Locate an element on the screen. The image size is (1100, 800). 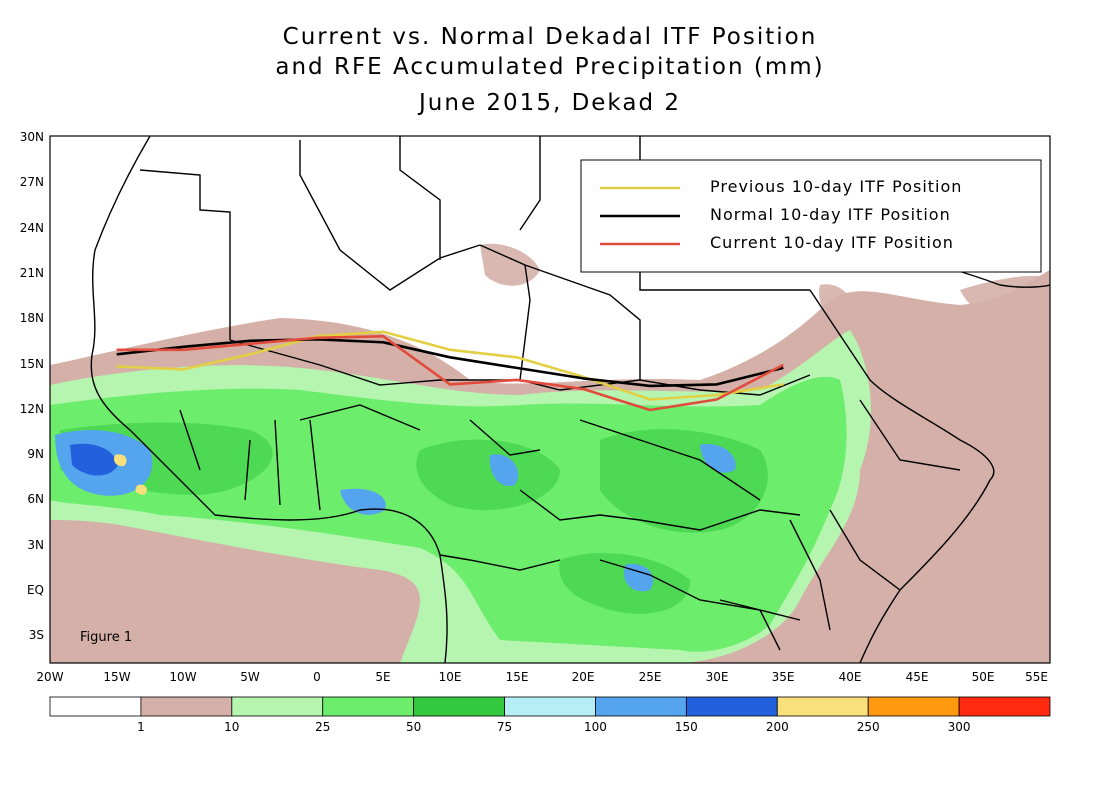
colorbar-label: 25 is located at coordinates (322, 727).